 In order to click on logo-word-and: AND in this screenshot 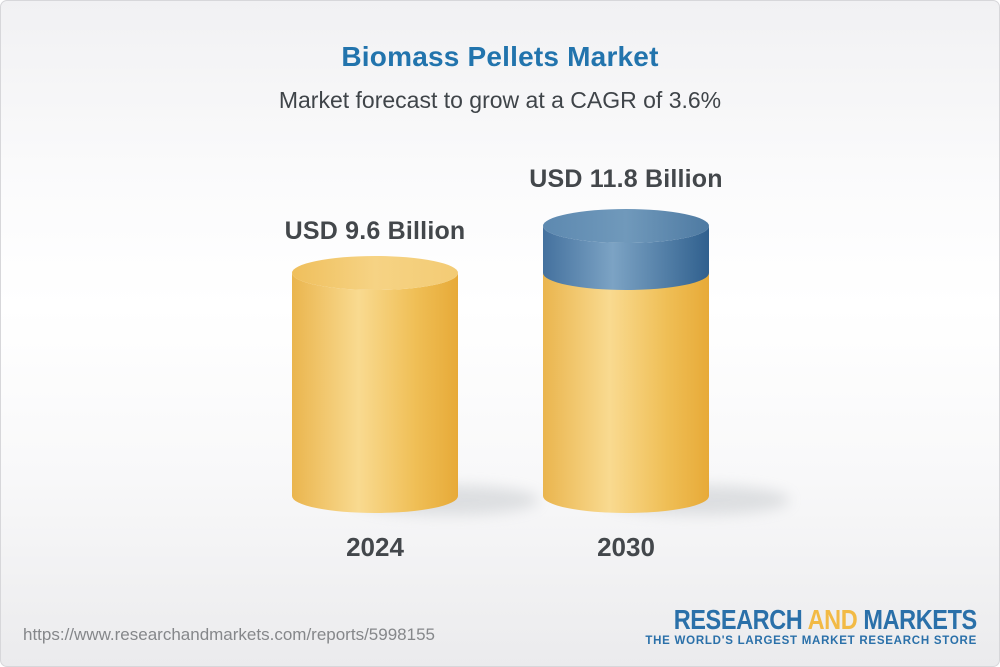, I will do `click(832, 619)`.